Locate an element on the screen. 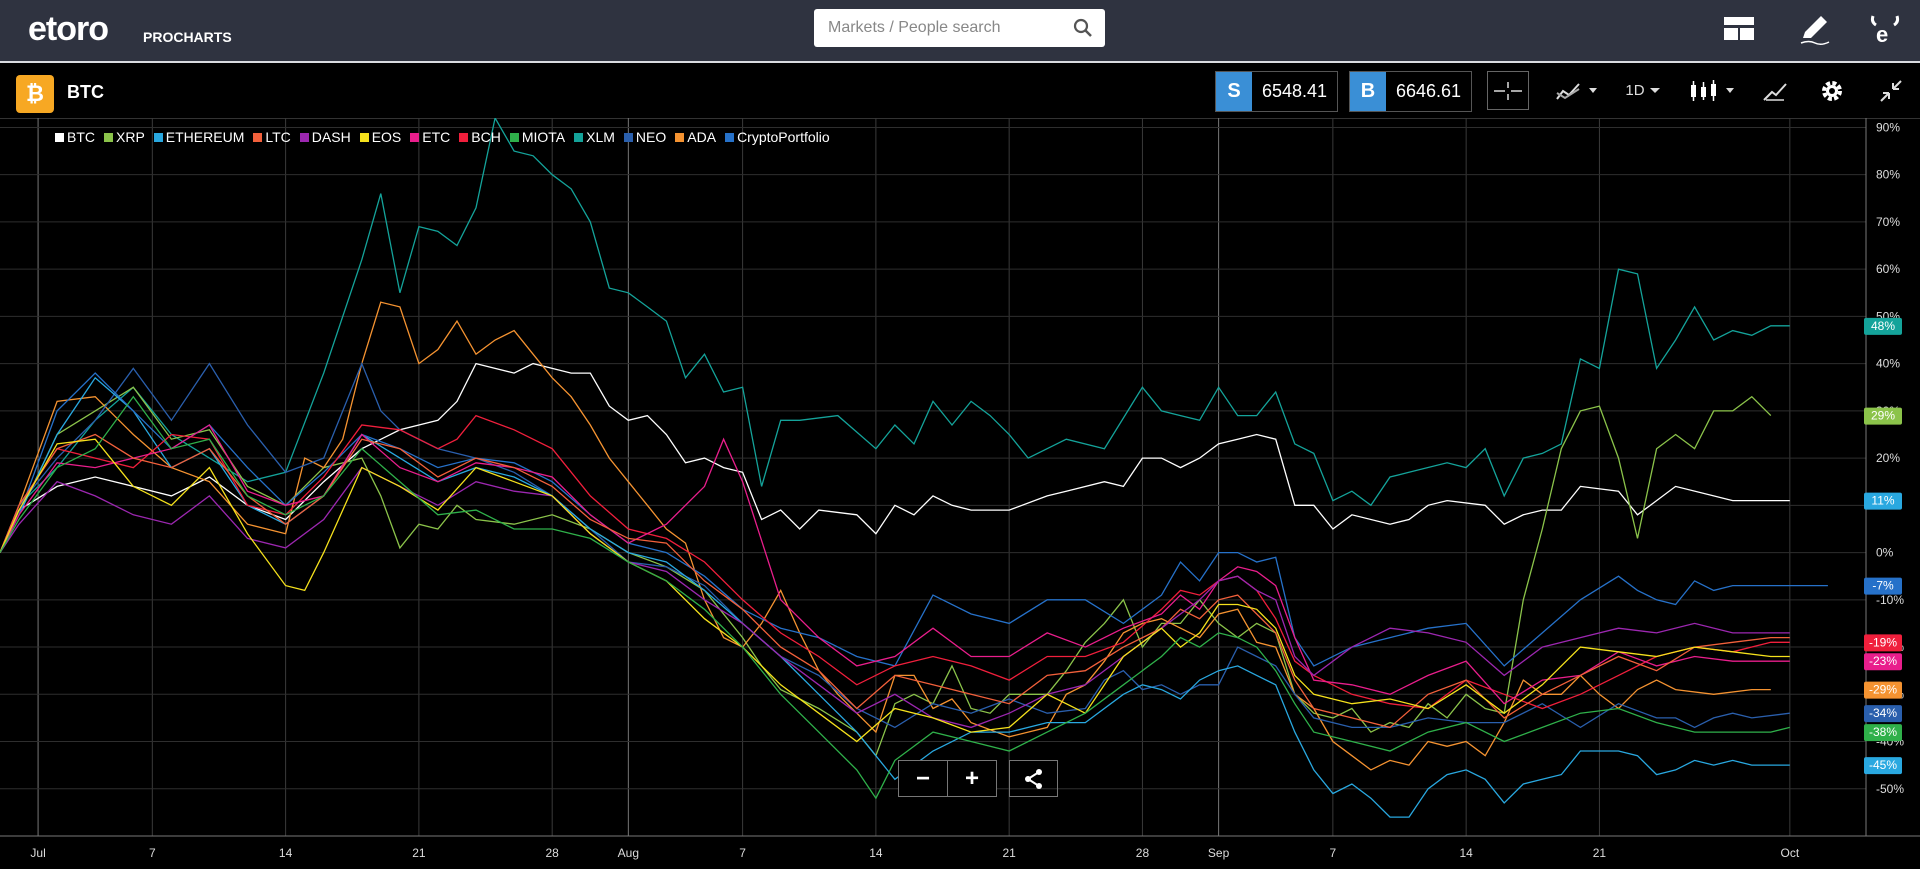 Image resolution: width=1920 pixels, height=869 pixels. legend-label: BCH is located at coordinates (486, 137).